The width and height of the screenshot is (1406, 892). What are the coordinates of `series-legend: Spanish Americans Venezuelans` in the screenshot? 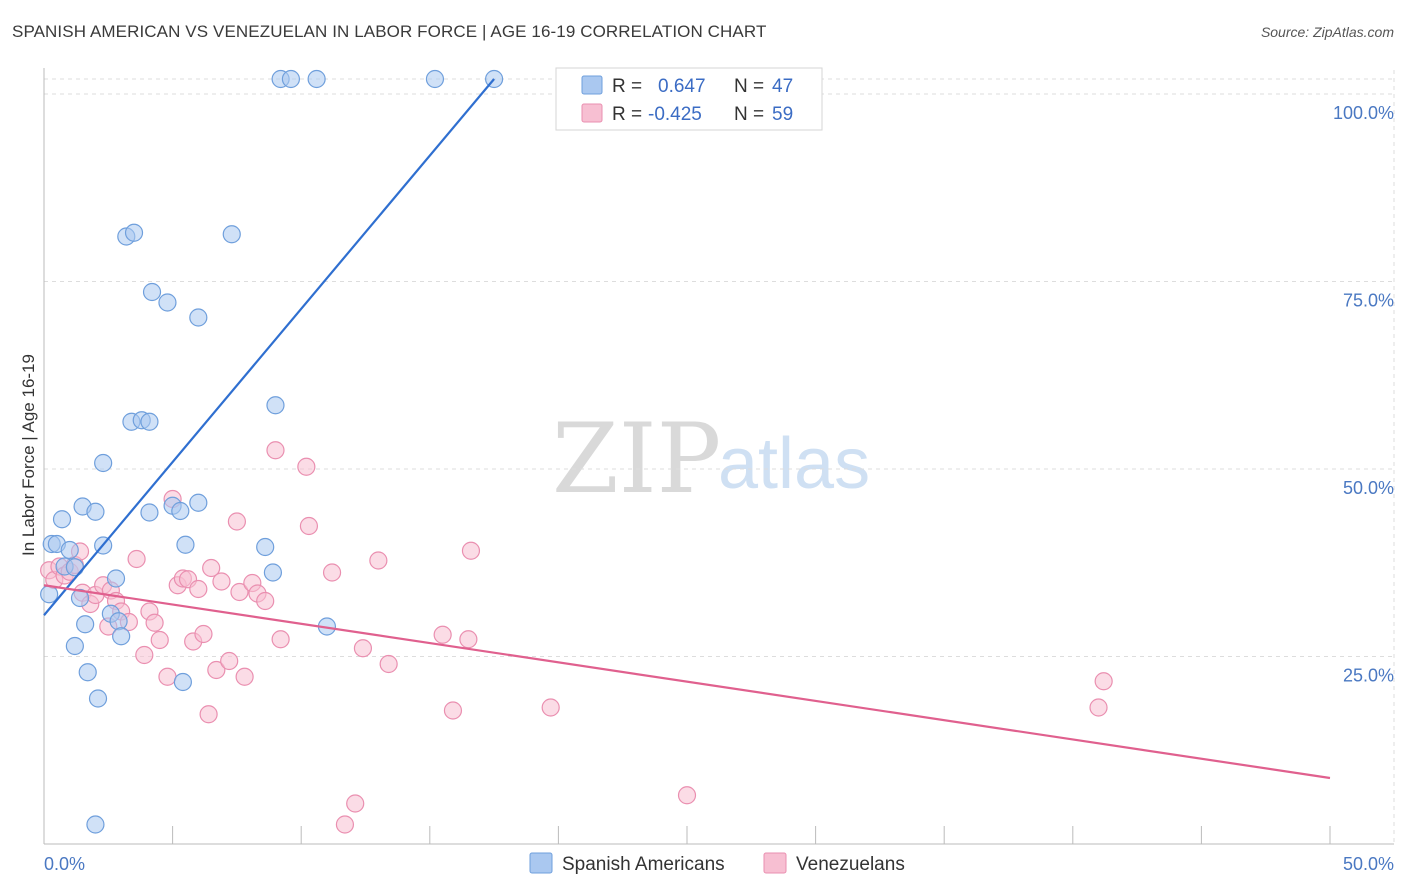 It's located at (717, 863).